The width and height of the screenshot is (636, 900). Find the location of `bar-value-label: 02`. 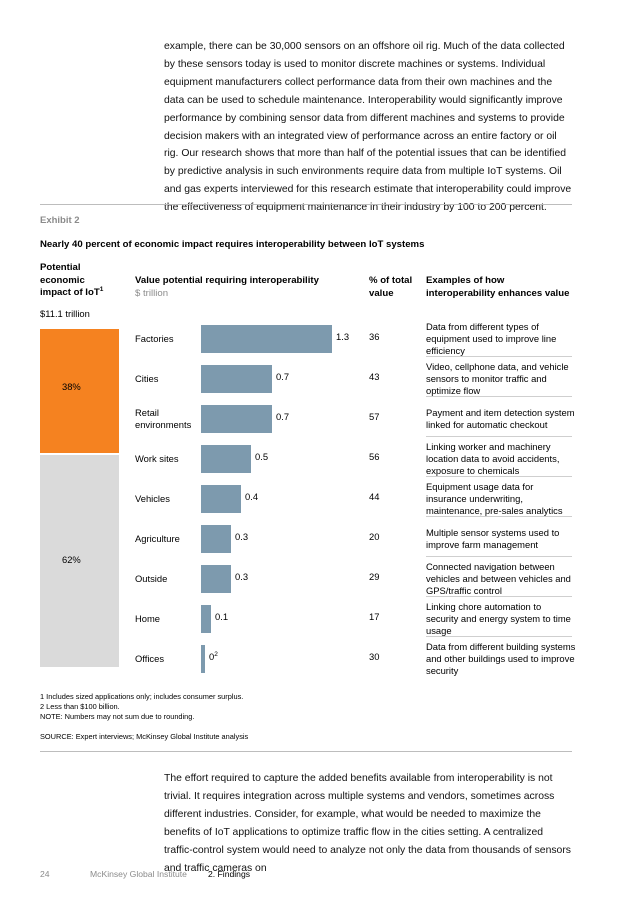

bar-value-label: 02 is located at coordinates (213, 656).